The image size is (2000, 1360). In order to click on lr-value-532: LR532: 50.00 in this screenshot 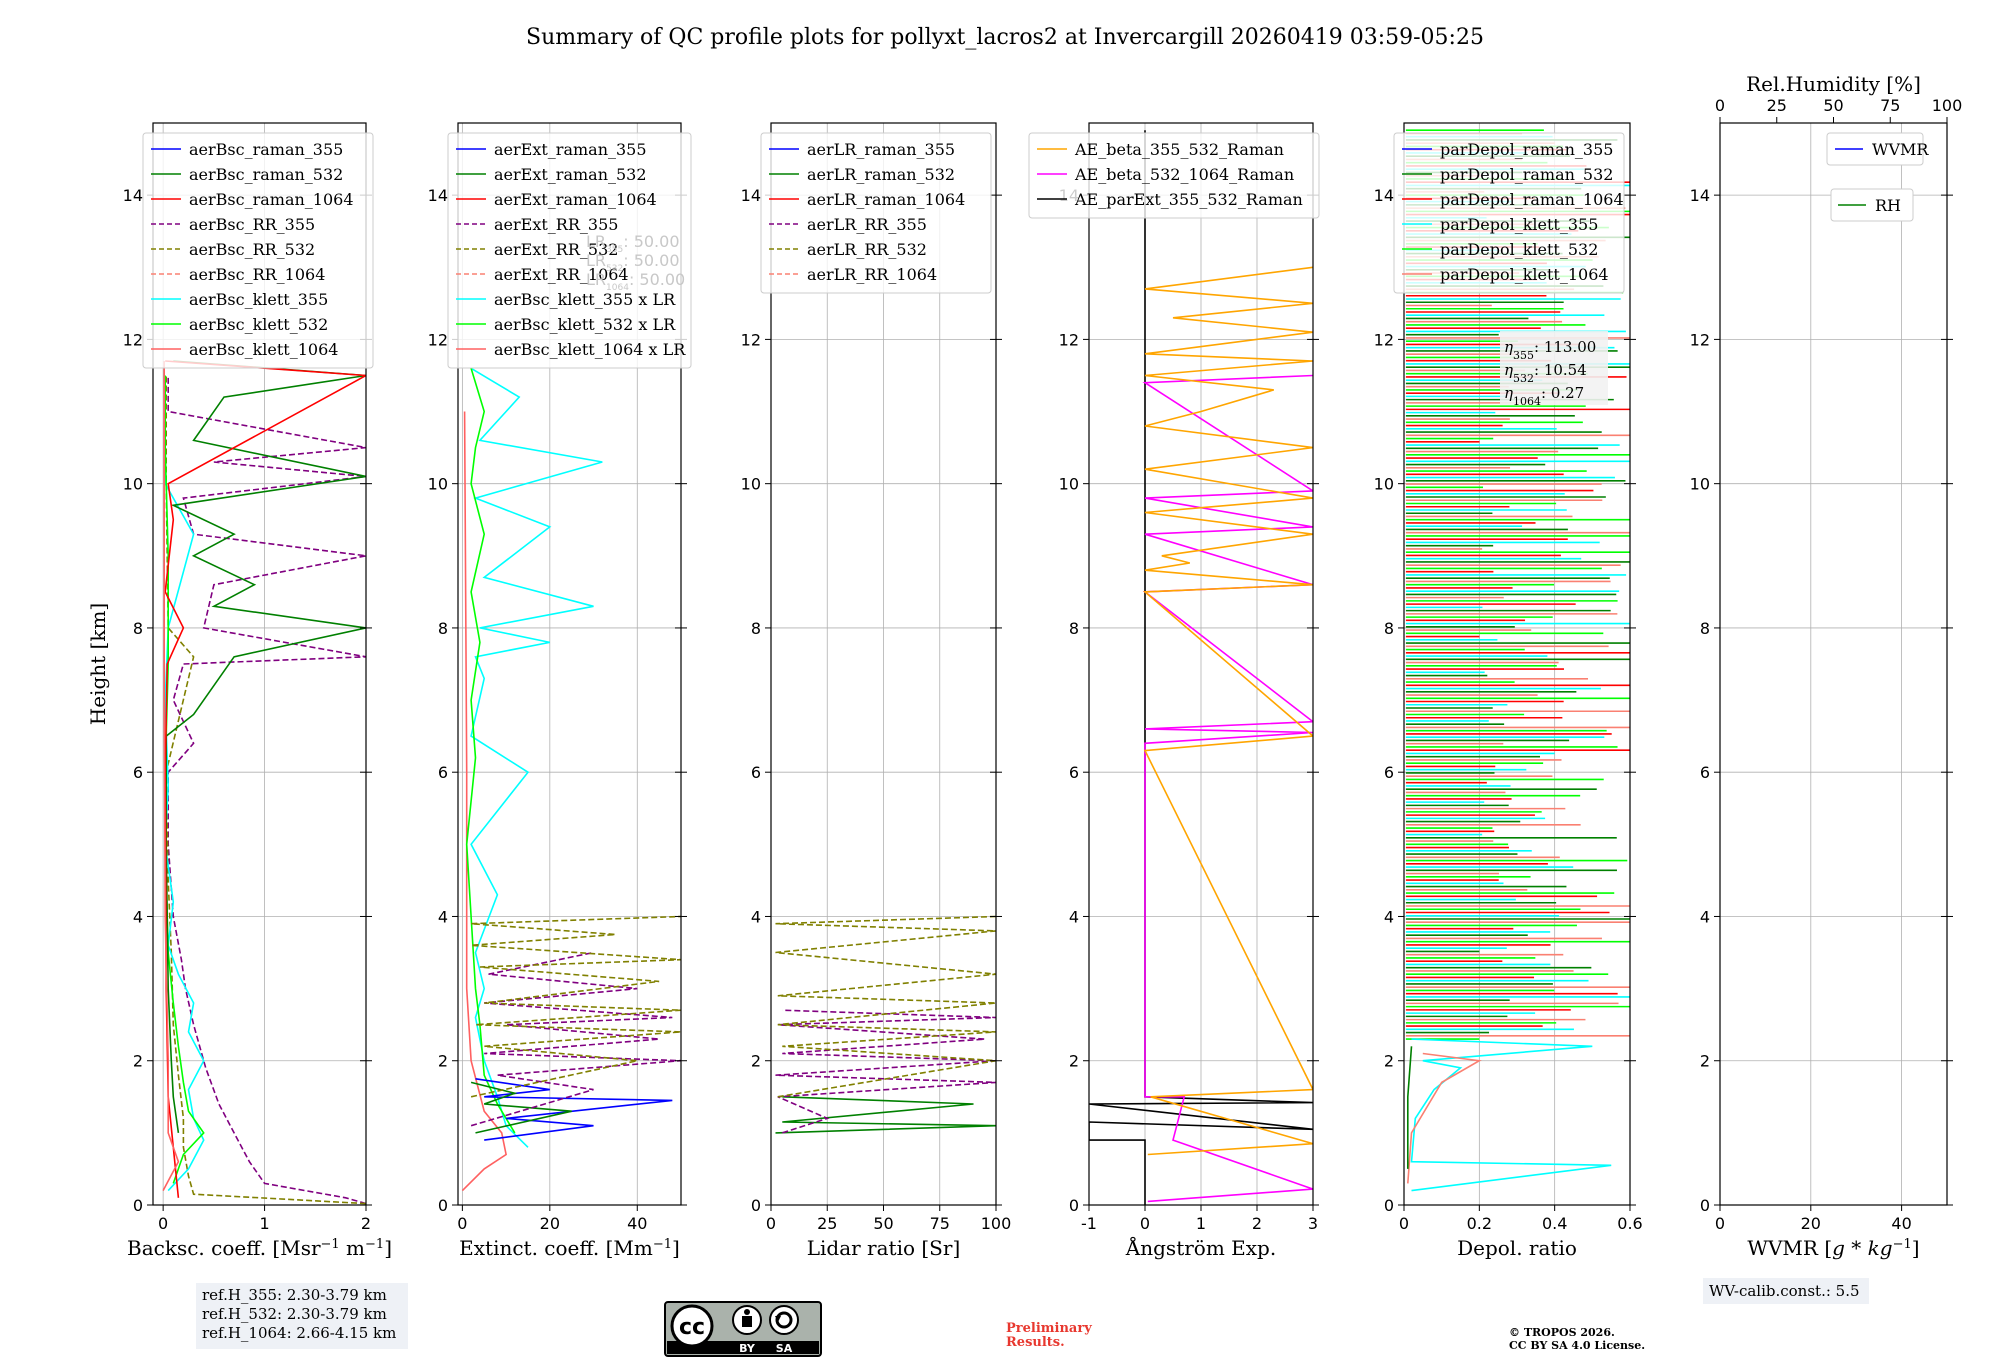, I will do `click(633, 262)`.